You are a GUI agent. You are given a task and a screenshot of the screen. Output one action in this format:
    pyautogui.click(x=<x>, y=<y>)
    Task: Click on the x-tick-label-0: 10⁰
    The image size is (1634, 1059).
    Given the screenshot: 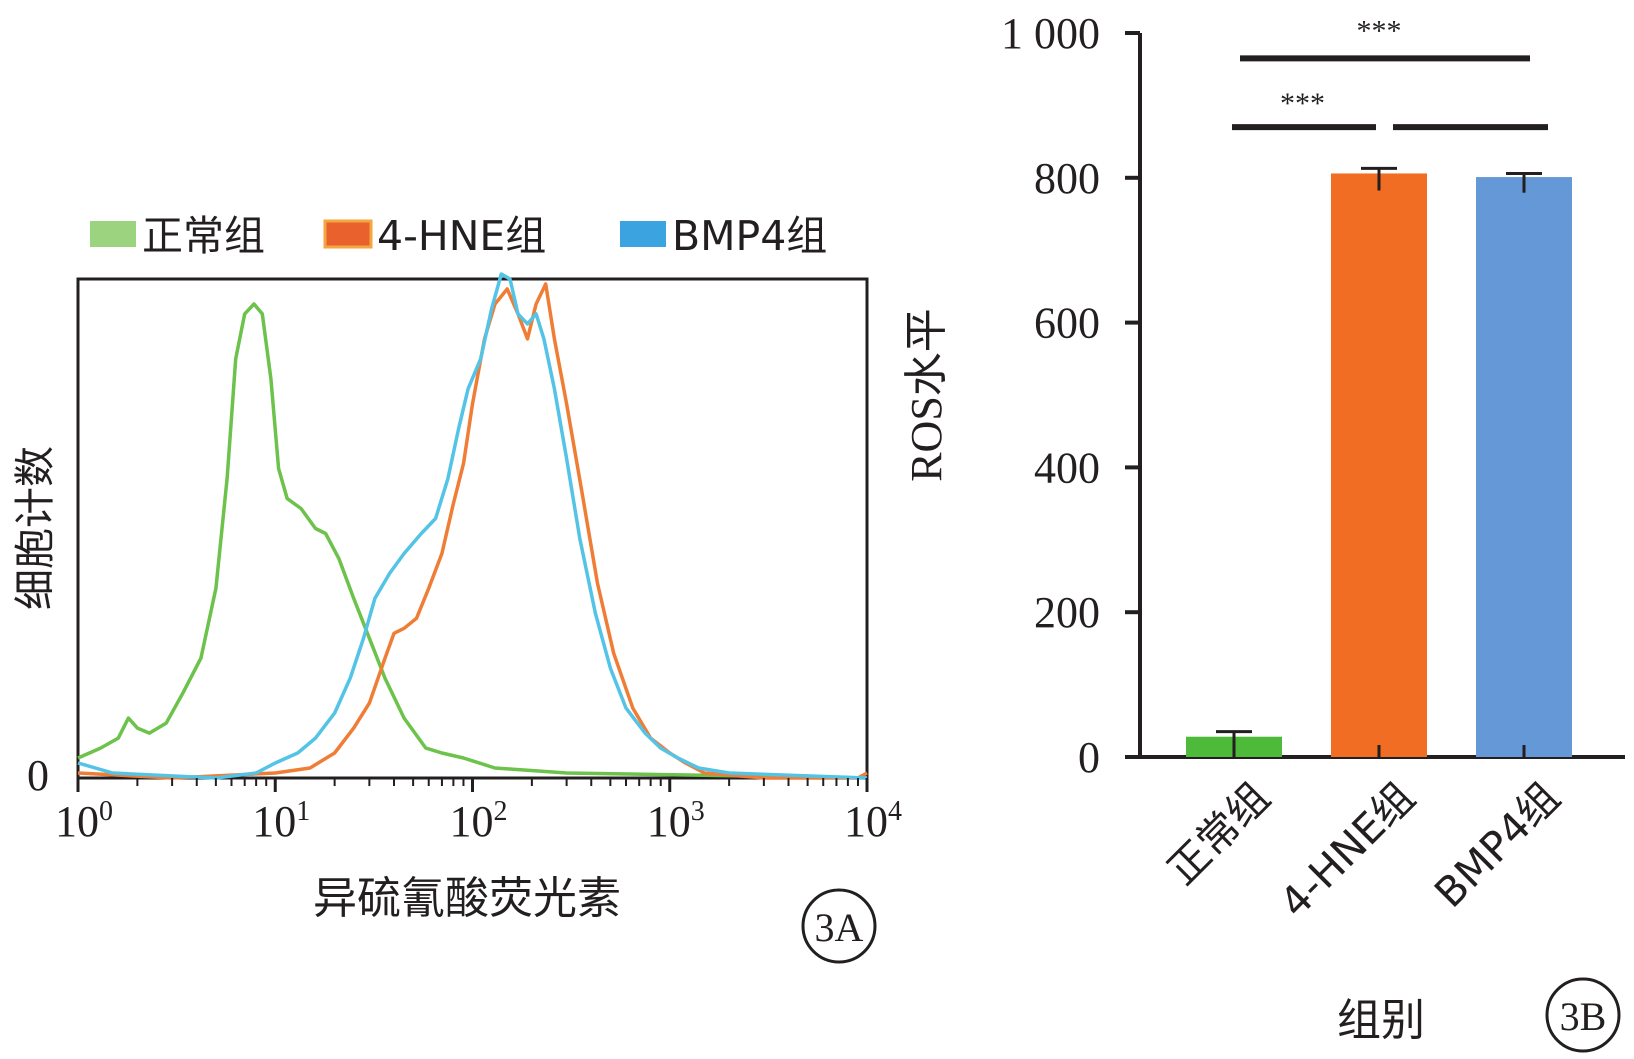 What is the action you would take?
    pyautogui.click(x=84, y=821)
    